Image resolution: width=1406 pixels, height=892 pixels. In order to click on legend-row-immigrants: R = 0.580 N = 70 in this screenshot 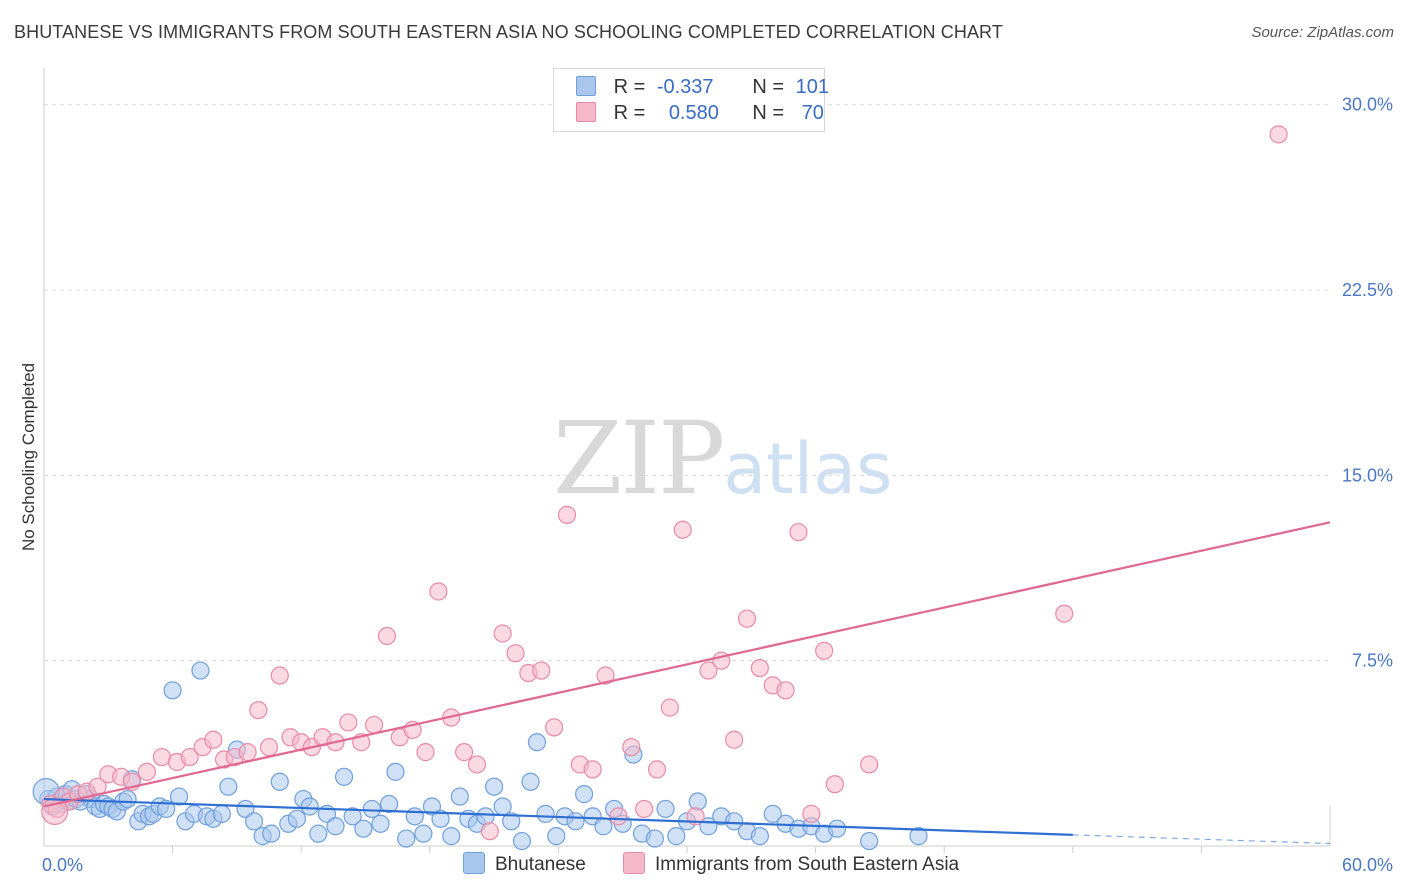, I will do `click(700, 114)`.